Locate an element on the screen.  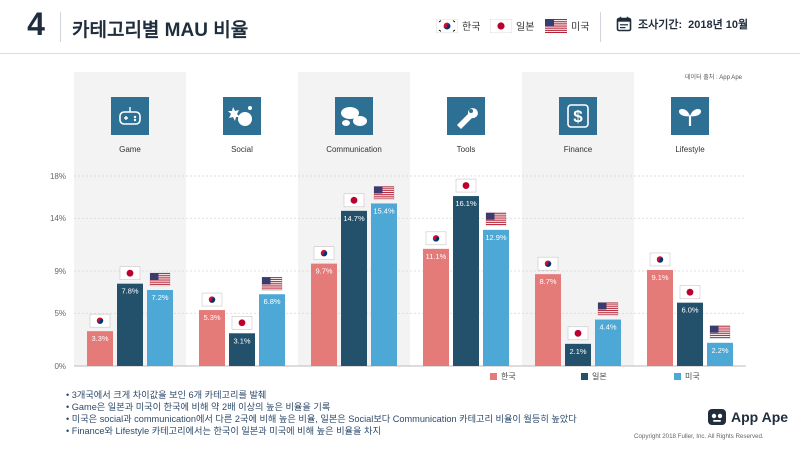
bar-value-label: 3.1% is located at coordinates (241, 340).